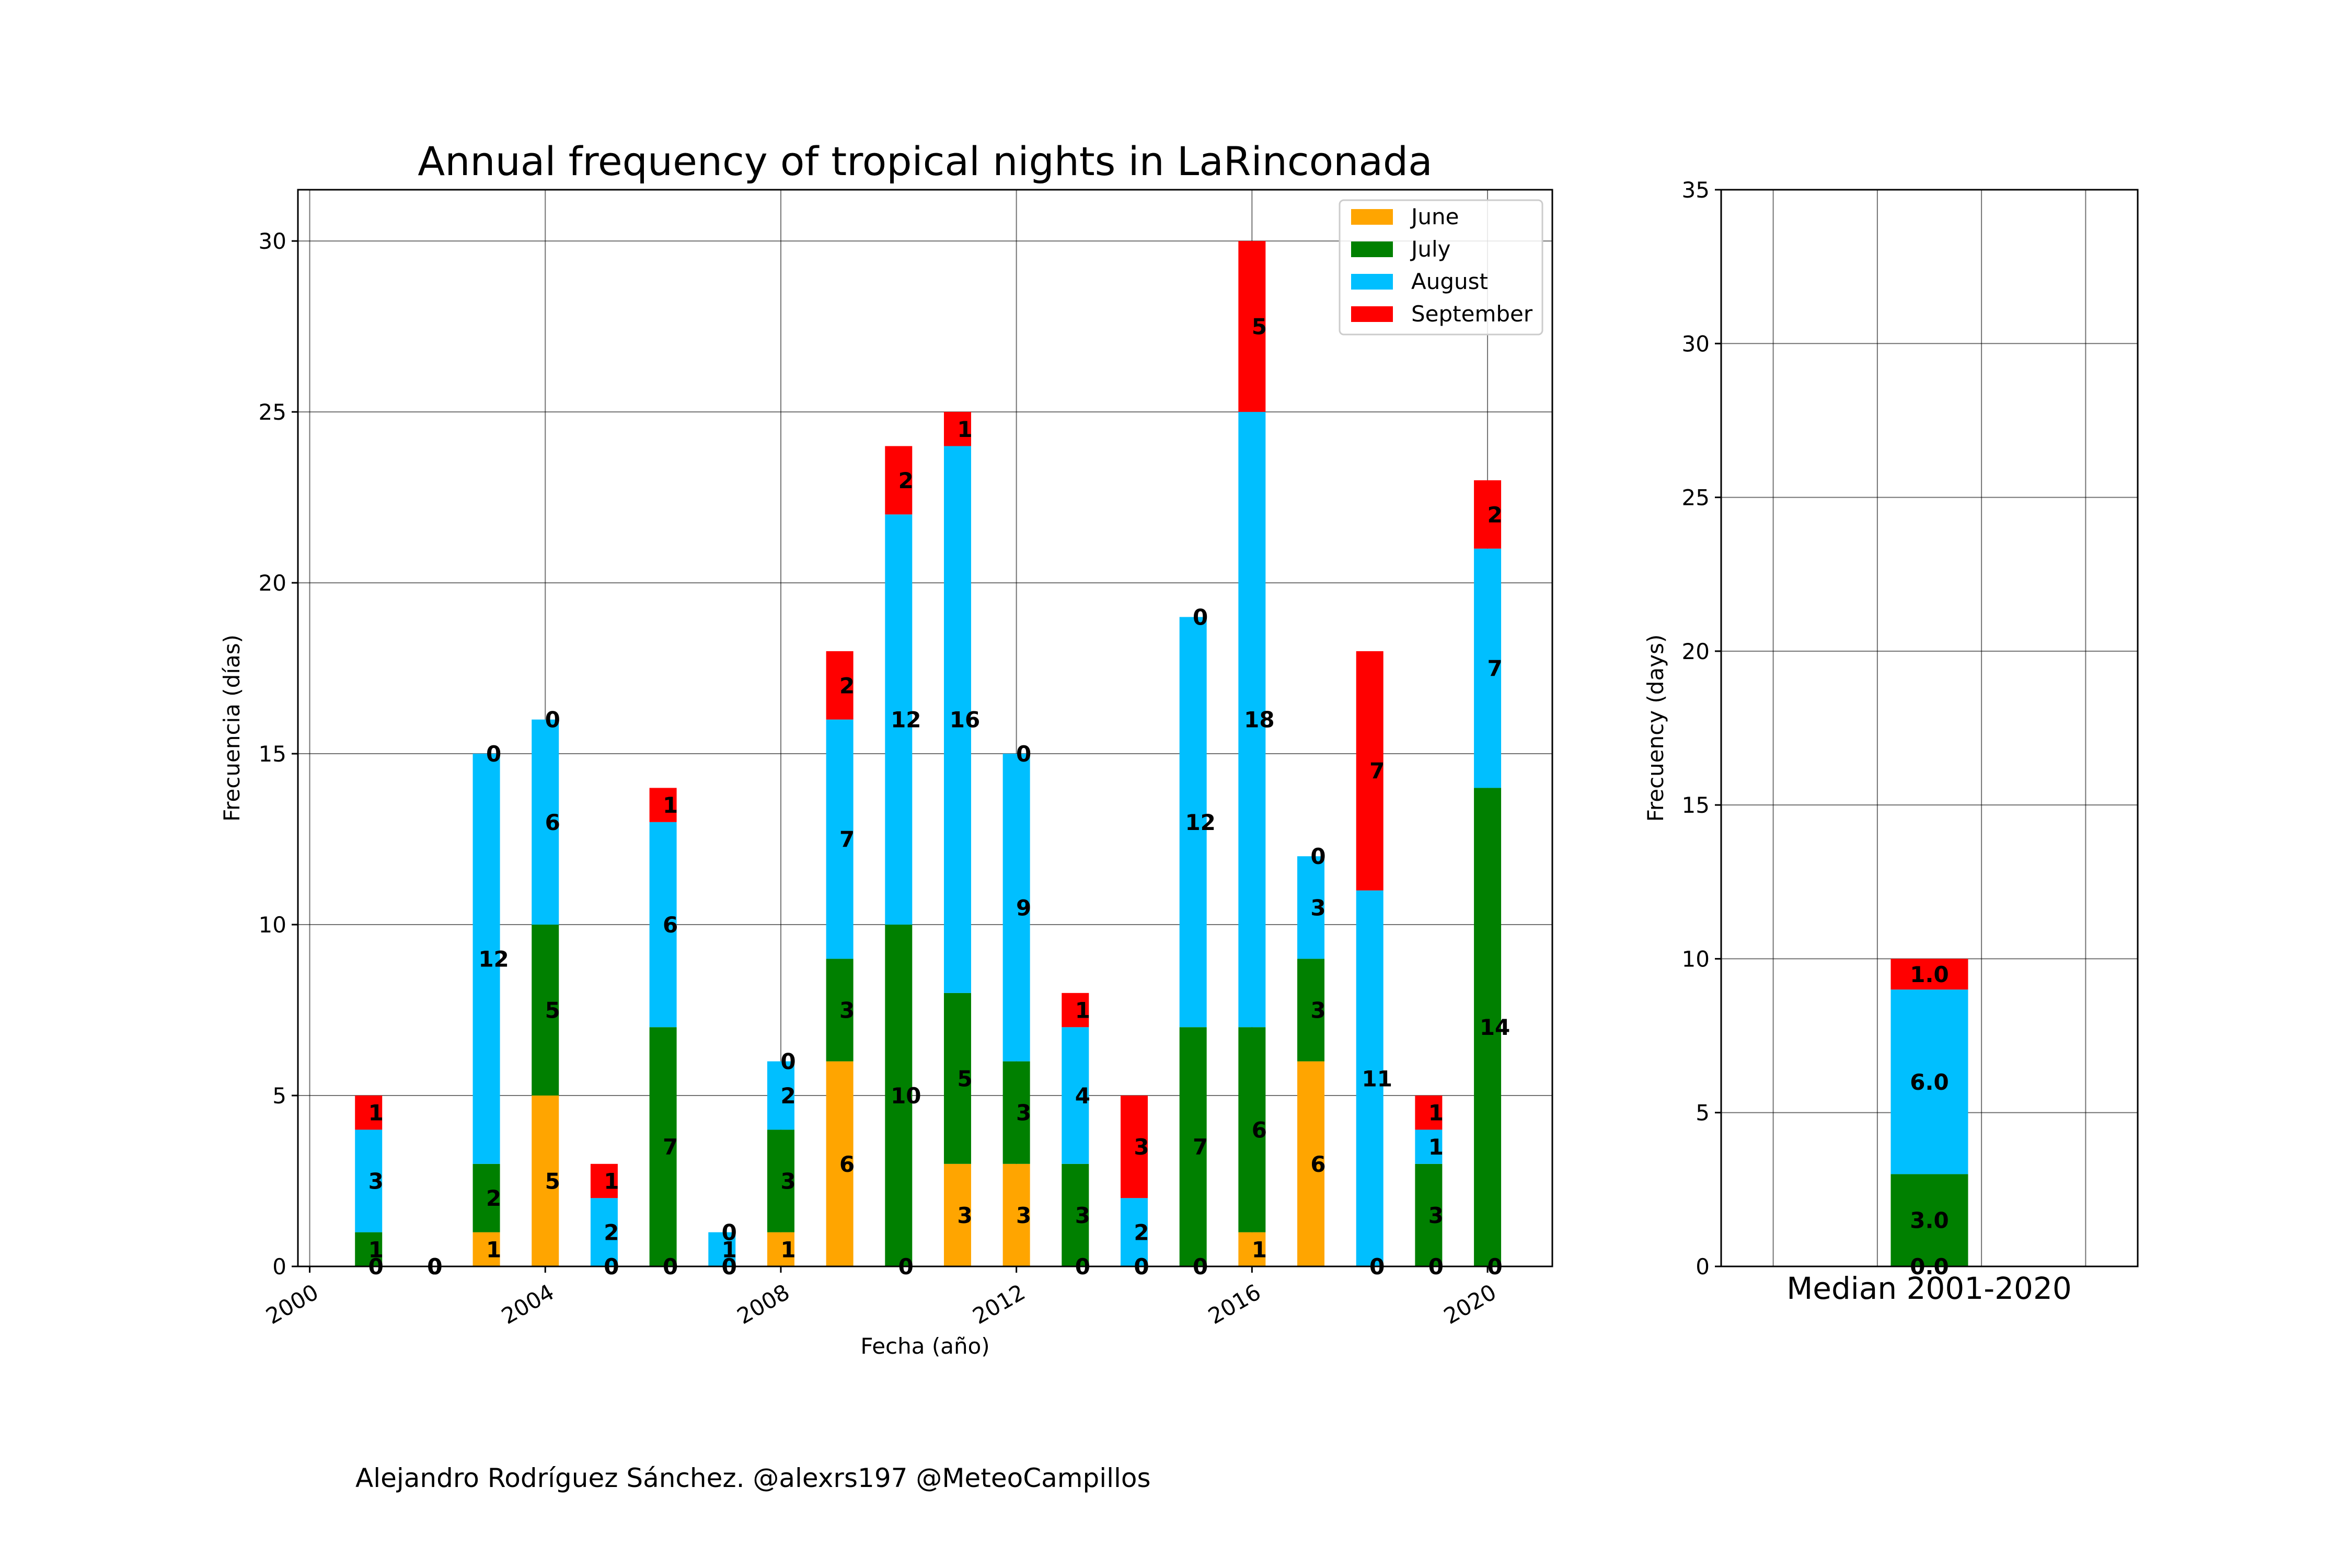 The height and width of the screenshot is (1568, 2352). I want to click on legend: June July August September, so click(1441, 267).